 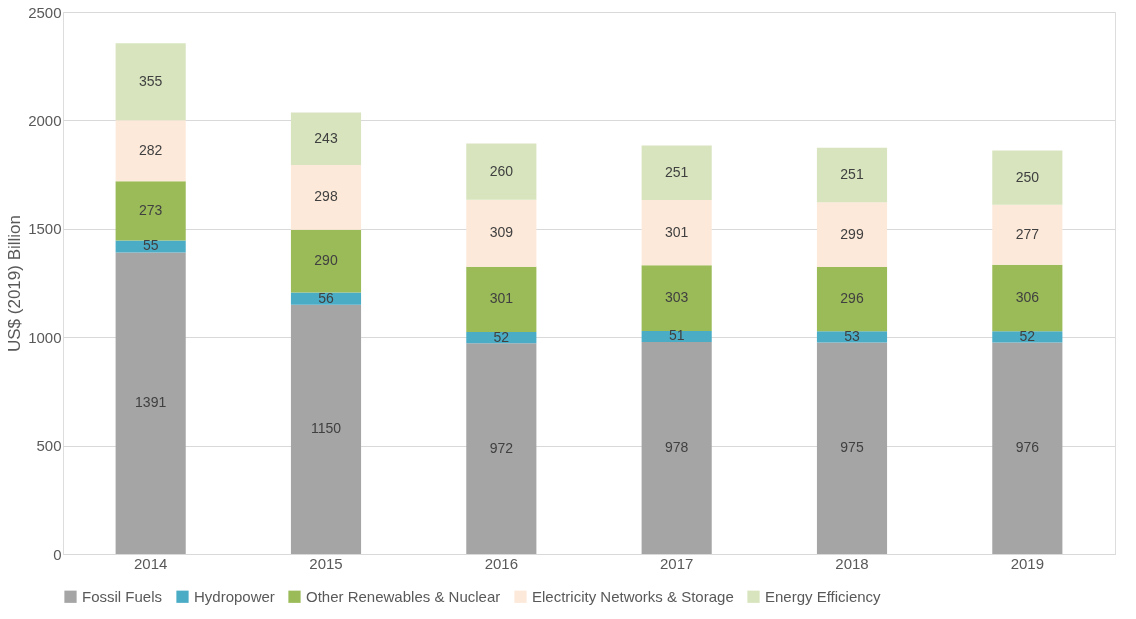 I want to click on data-label: 282, so click(x=150, y=149).